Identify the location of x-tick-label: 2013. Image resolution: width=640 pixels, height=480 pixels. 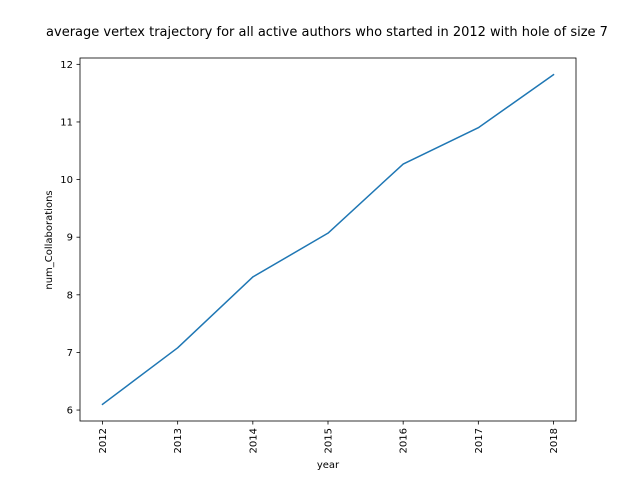
(178, 440).